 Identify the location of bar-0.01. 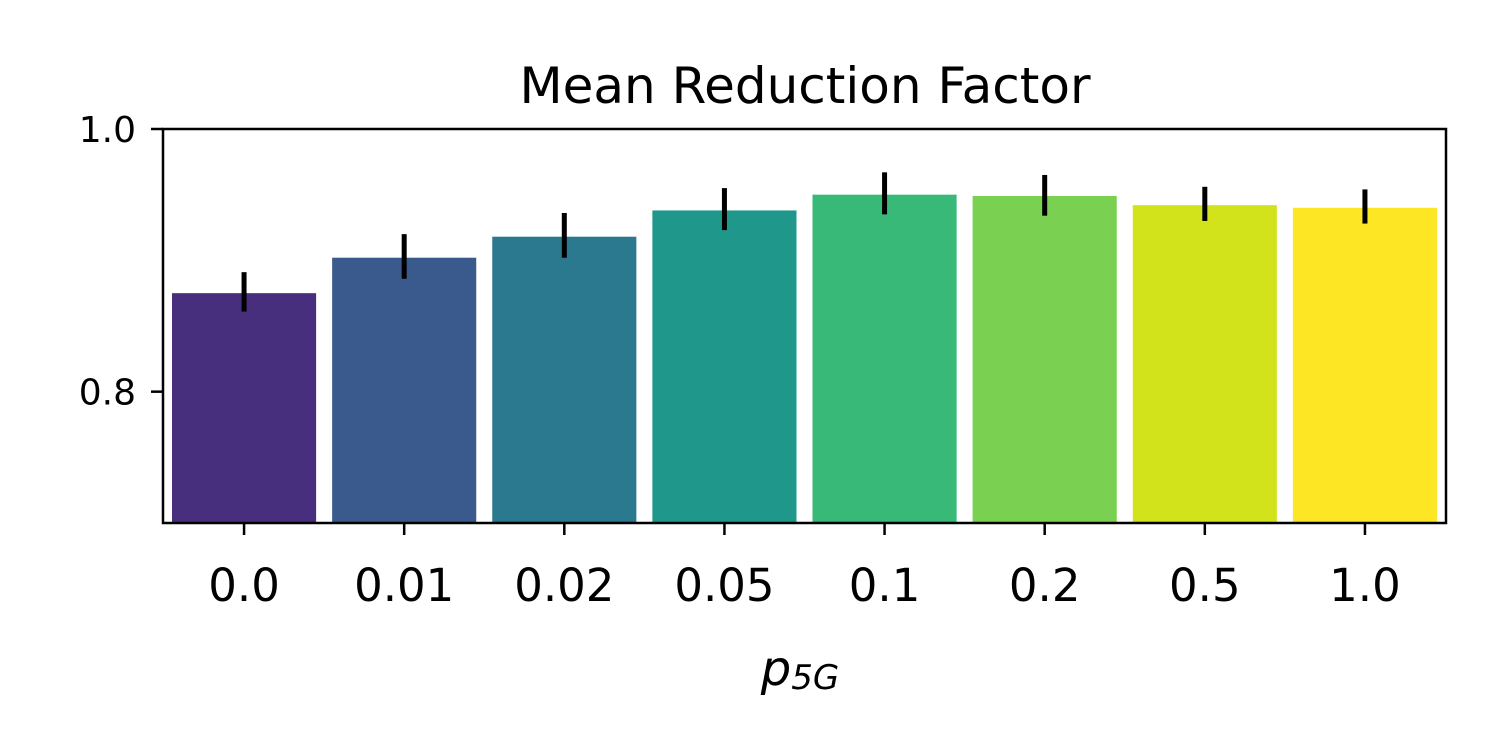
(404, 390).